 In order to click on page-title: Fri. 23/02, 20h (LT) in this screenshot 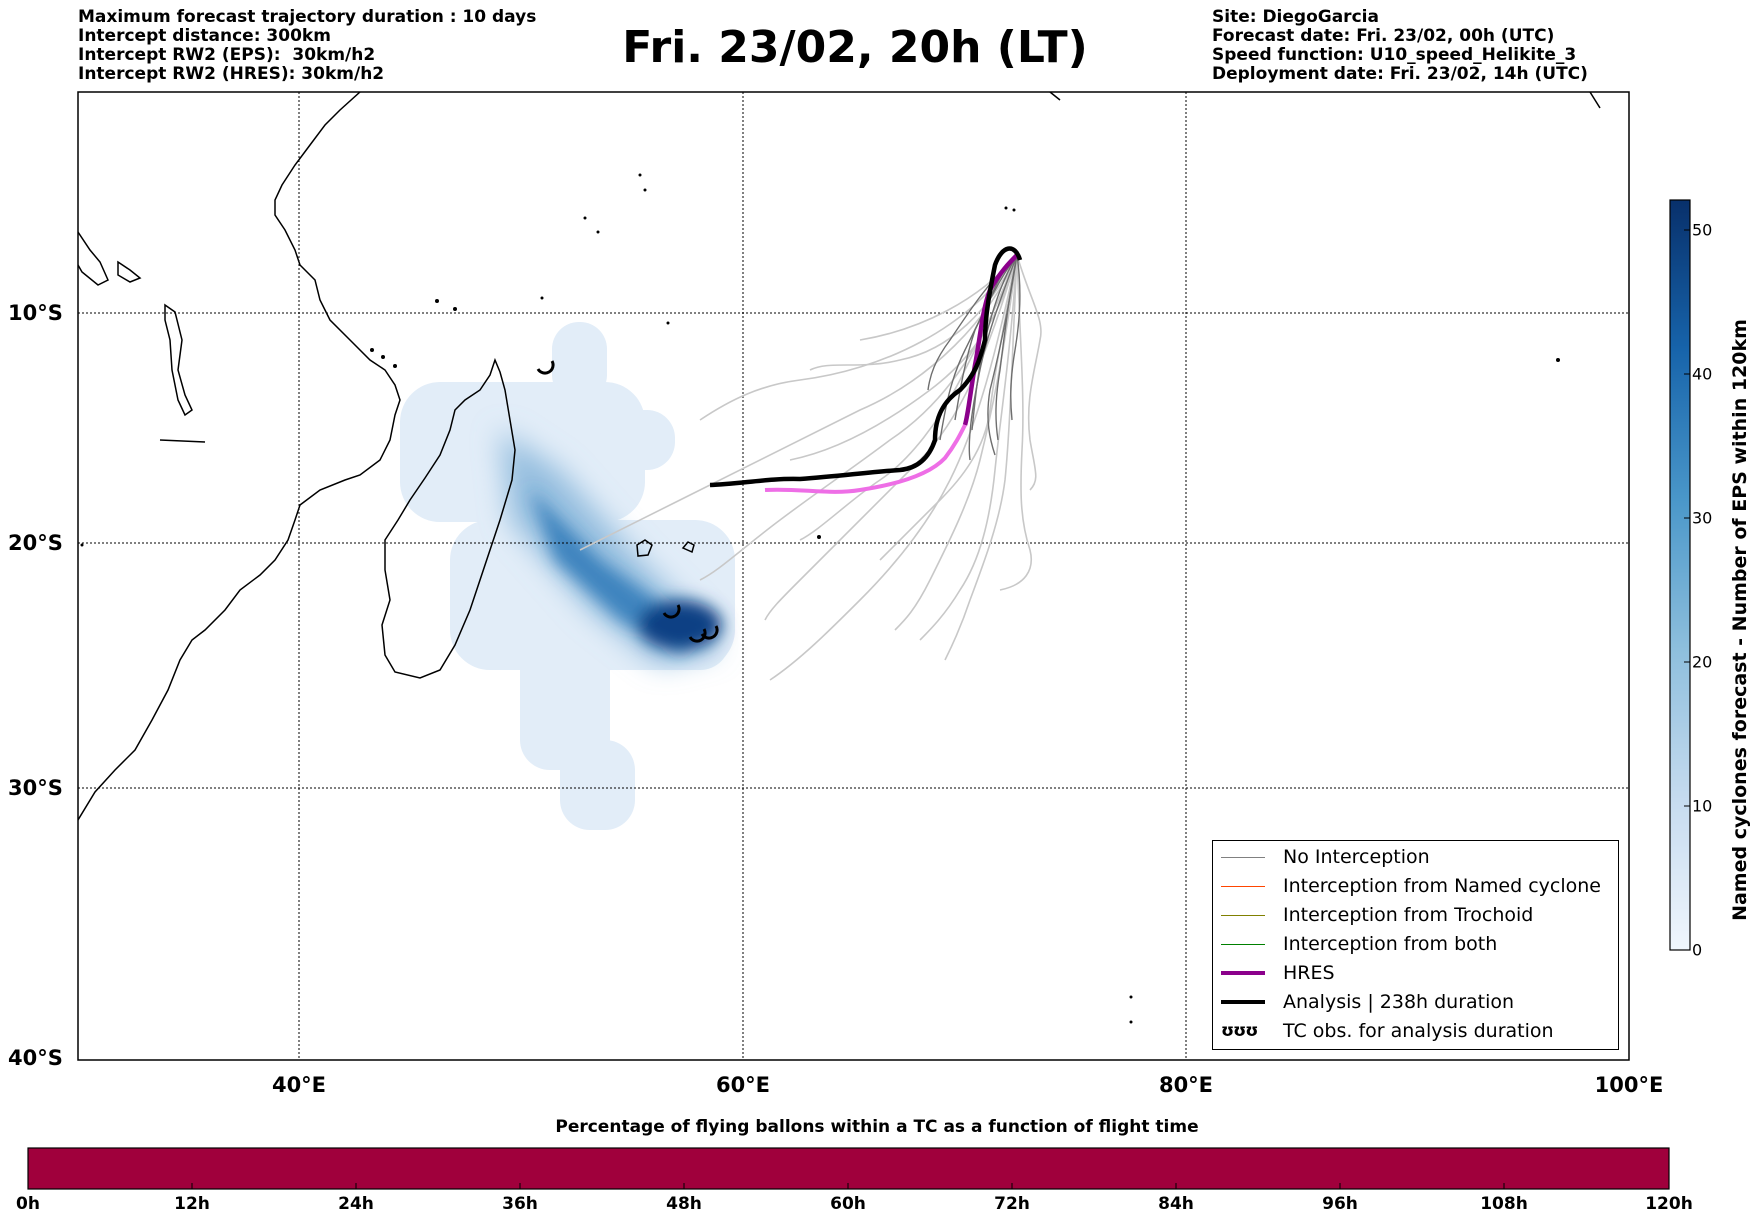, I will do `click(855, 47)`.